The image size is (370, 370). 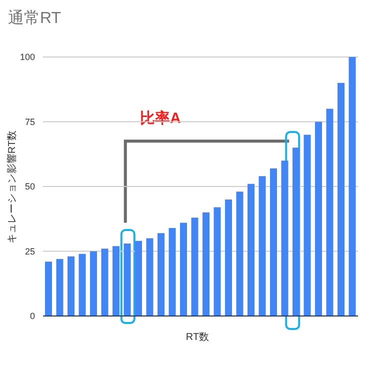 I want to click on x-axis-title: RT数, so click(x=197, y=337).